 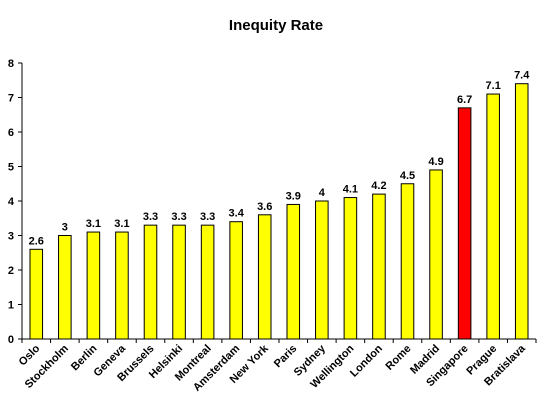 I want to click on data-label: 4.2, so click(x=378, y=186).